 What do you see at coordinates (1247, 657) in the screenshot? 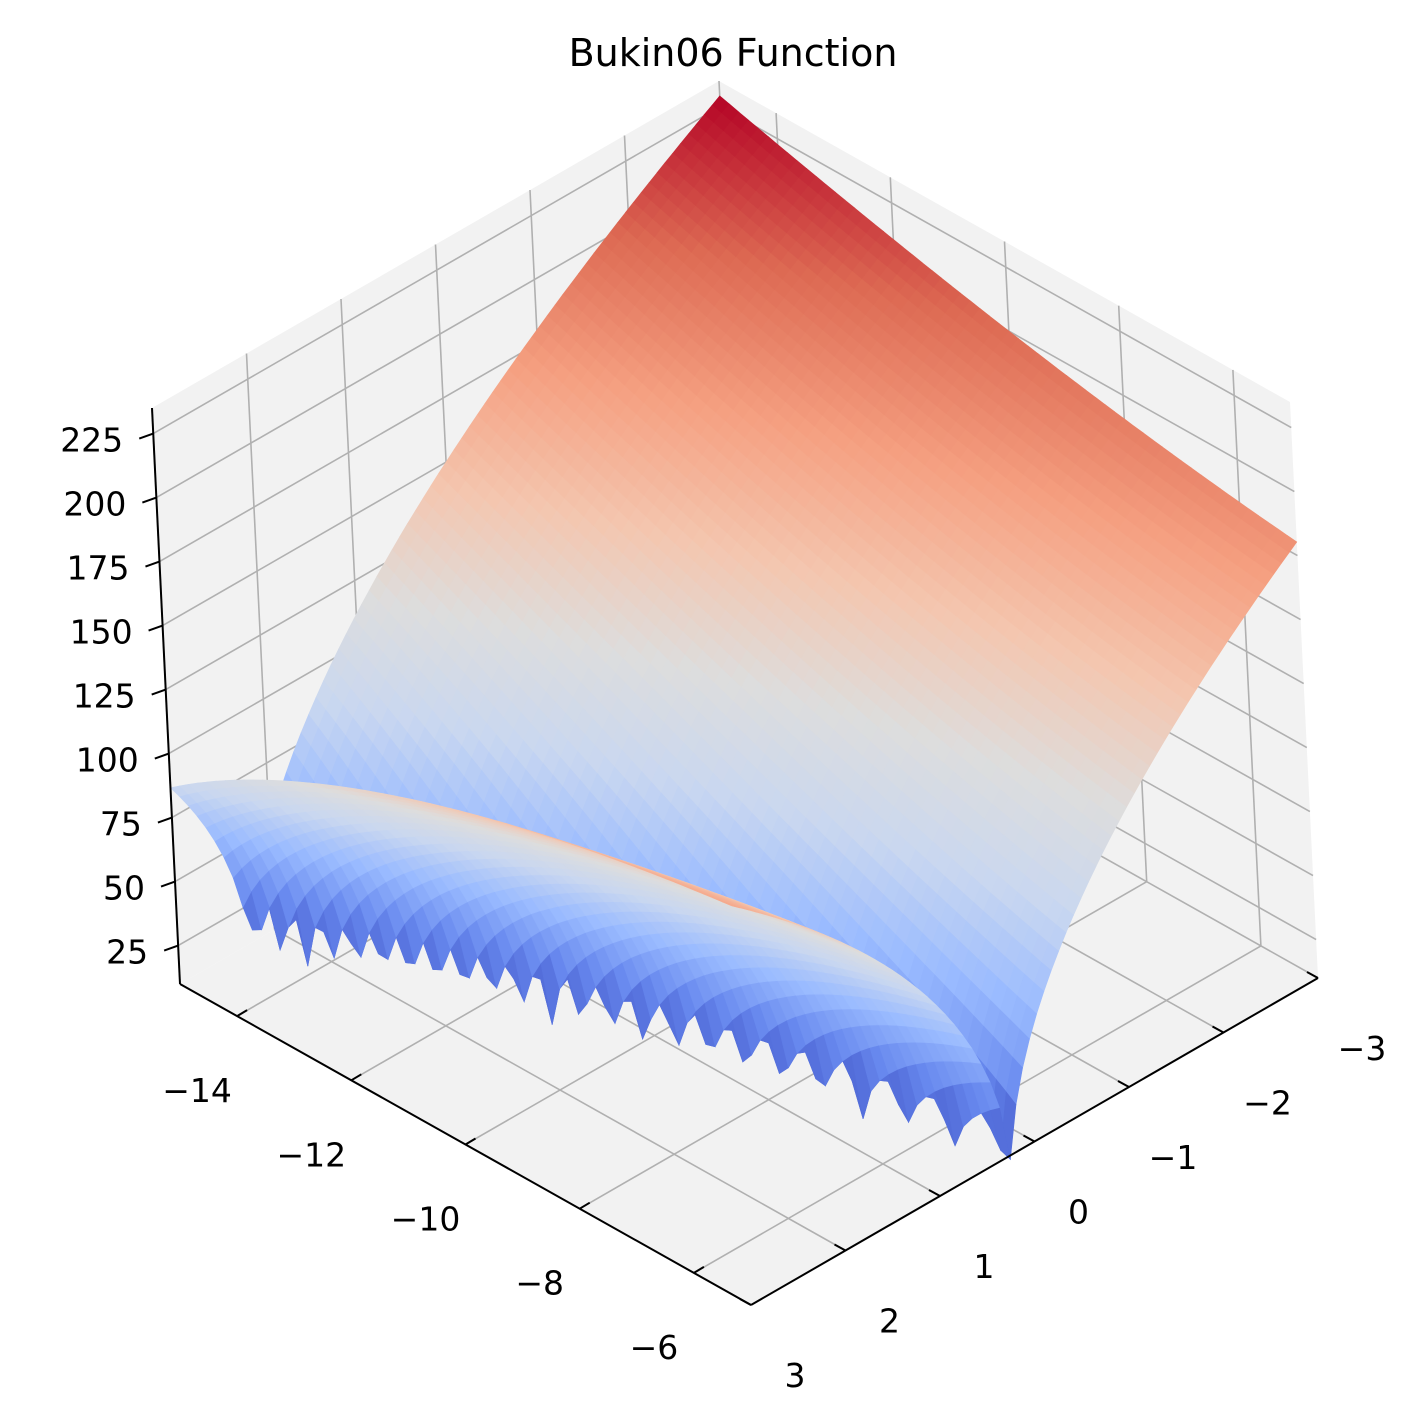
I see `grid-x-wall` at bounding box center [1247, 657].